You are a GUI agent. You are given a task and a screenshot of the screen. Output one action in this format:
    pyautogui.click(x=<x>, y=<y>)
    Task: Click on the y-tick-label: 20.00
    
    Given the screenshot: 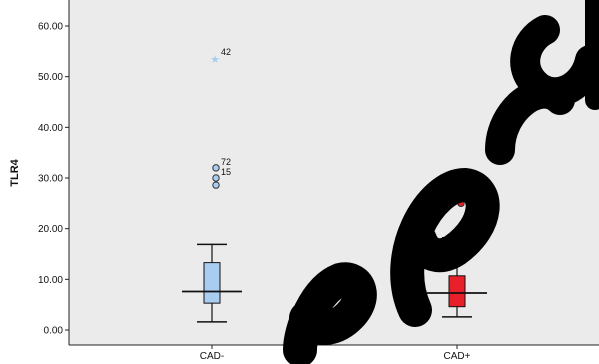 What is the action you would take?
    pyautogui.click(x=50, y=229)
    